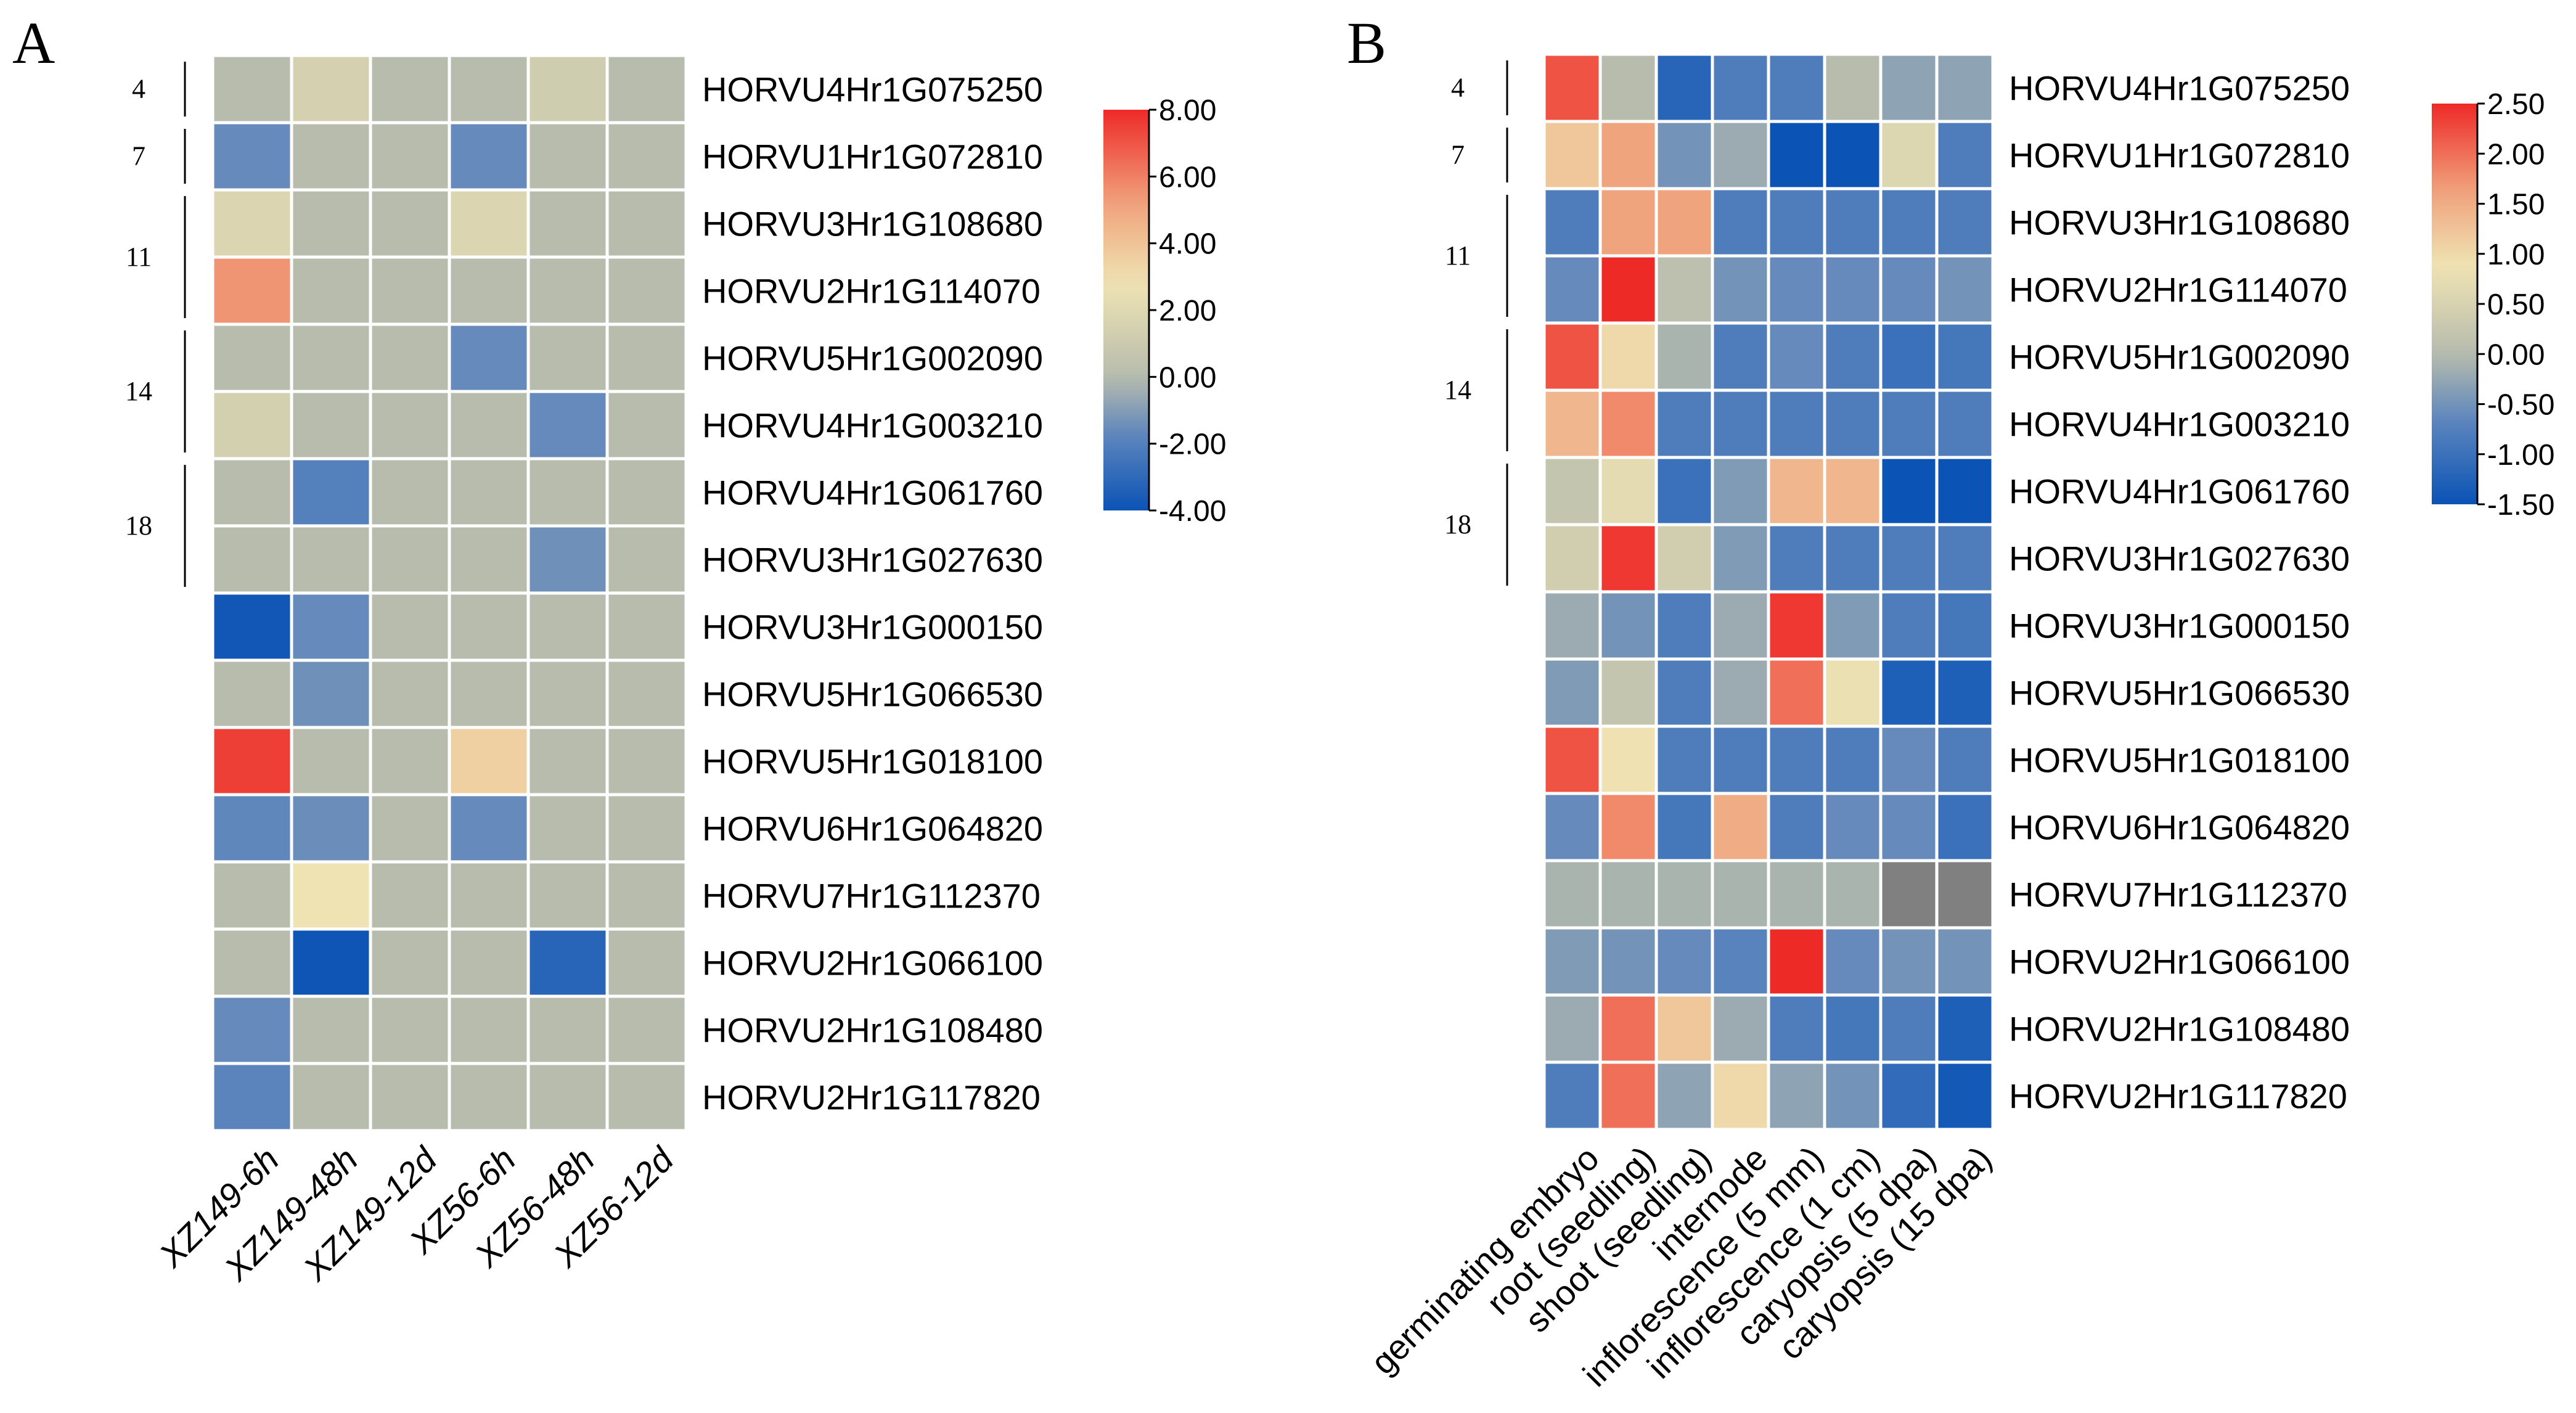  Describe the element at coordinates (1187, 311) in the screenshot. I see `colorbar-tick-label: 2.00` at that location.